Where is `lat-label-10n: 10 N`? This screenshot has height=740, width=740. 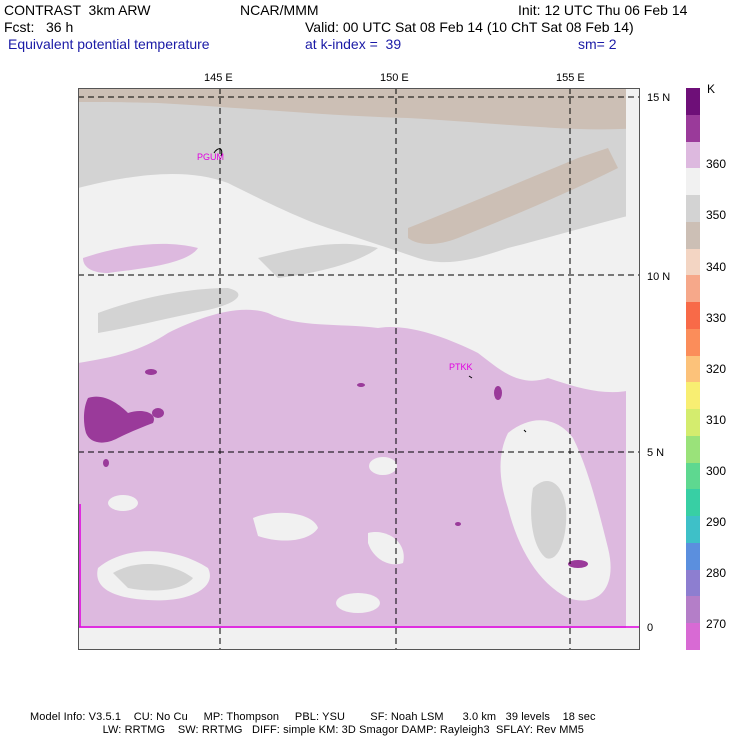
lat-label-10n: 10 N is located at coordinates (659, 277).